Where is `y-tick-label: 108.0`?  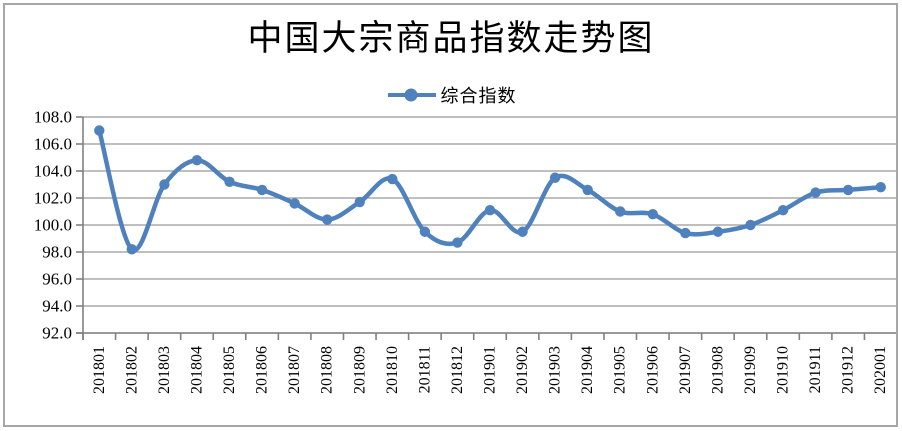 y-tick-label: 108.0 is located at coordinates (53, 117).